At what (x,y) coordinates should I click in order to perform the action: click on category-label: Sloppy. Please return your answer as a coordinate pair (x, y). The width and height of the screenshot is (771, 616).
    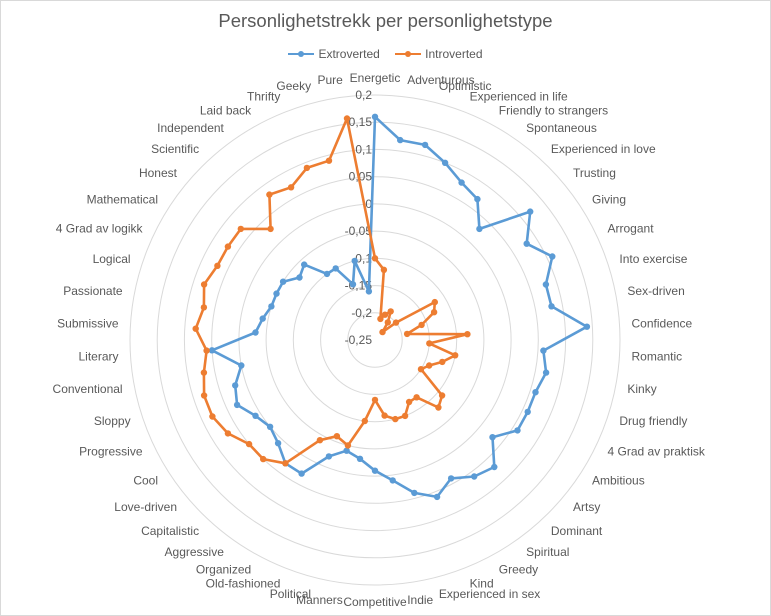
    Looking at the image, I should click on (112, 421).